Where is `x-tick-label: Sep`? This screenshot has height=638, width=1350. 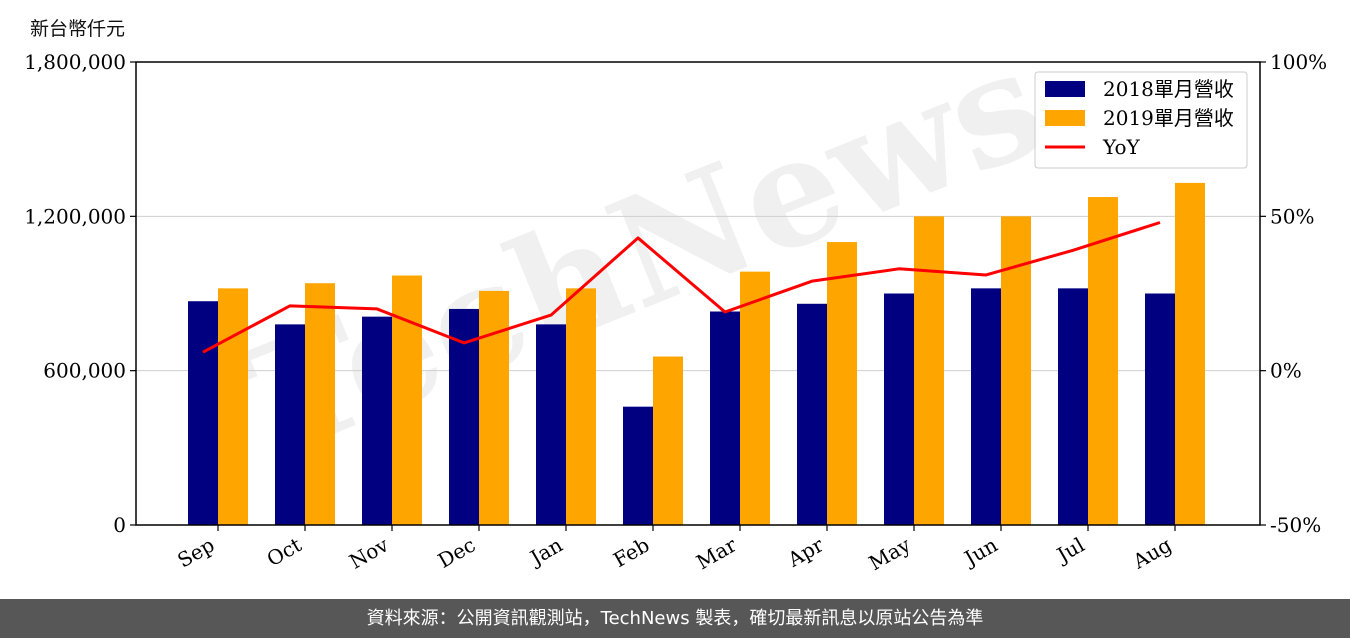 x-tick-label: Sep is located at coordinates (195, 553).